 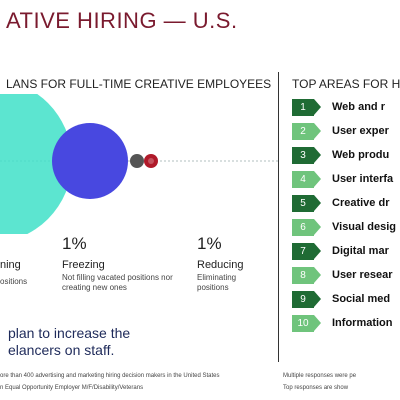 I want to click on rank-label: User resear, so click(x=362, y=275).